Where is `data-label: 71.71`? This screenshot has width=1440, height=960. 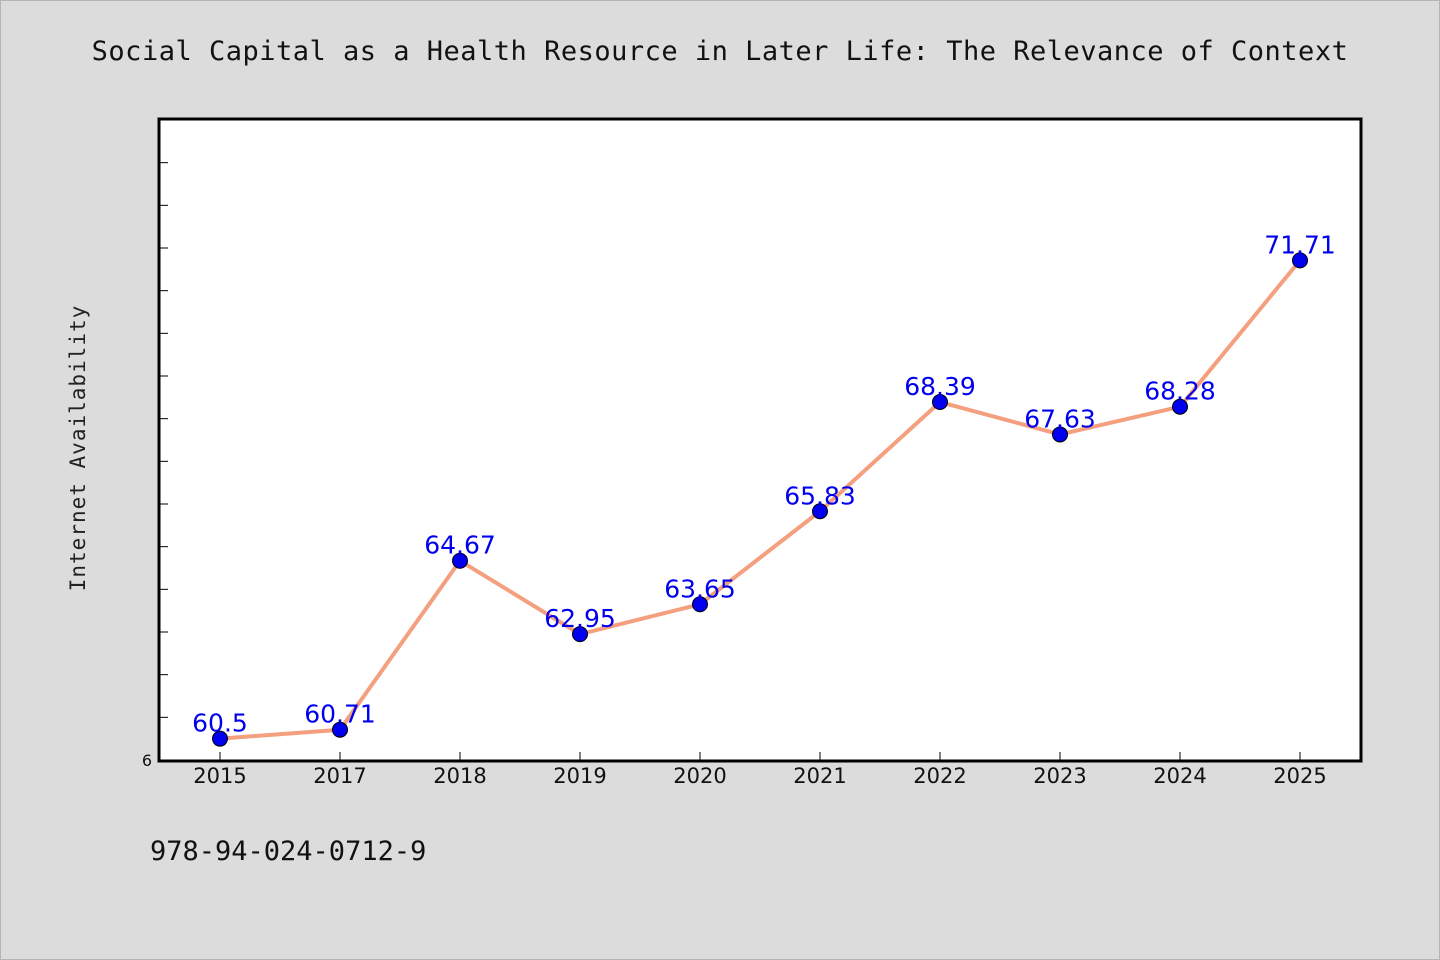 data-label: 71.71 is located at coordinates (1300, 244).